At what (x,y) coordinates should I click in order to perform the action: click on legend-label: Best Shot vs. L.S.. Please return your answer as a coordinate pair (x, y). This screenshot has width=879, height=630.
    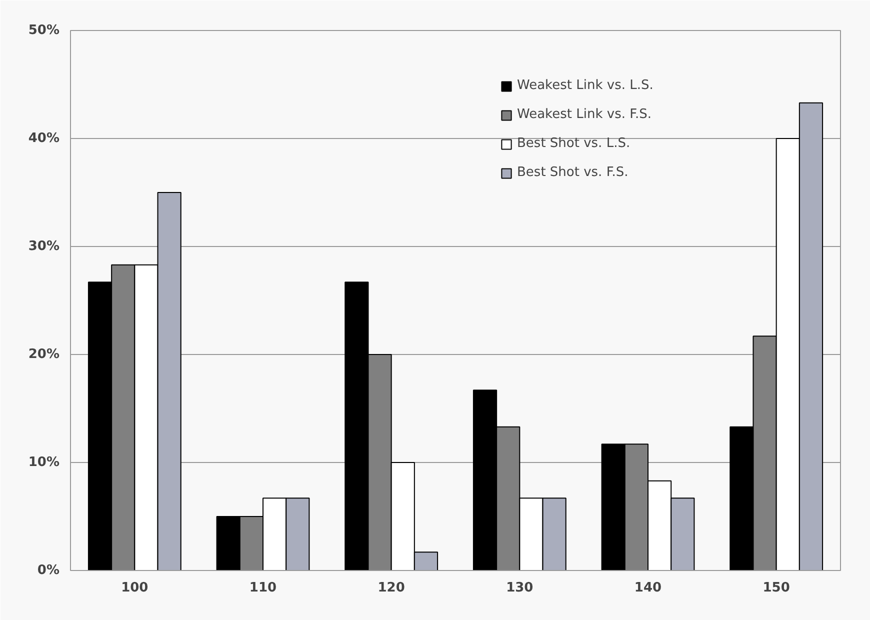
    Looking at the image, I should click on (573, 143).